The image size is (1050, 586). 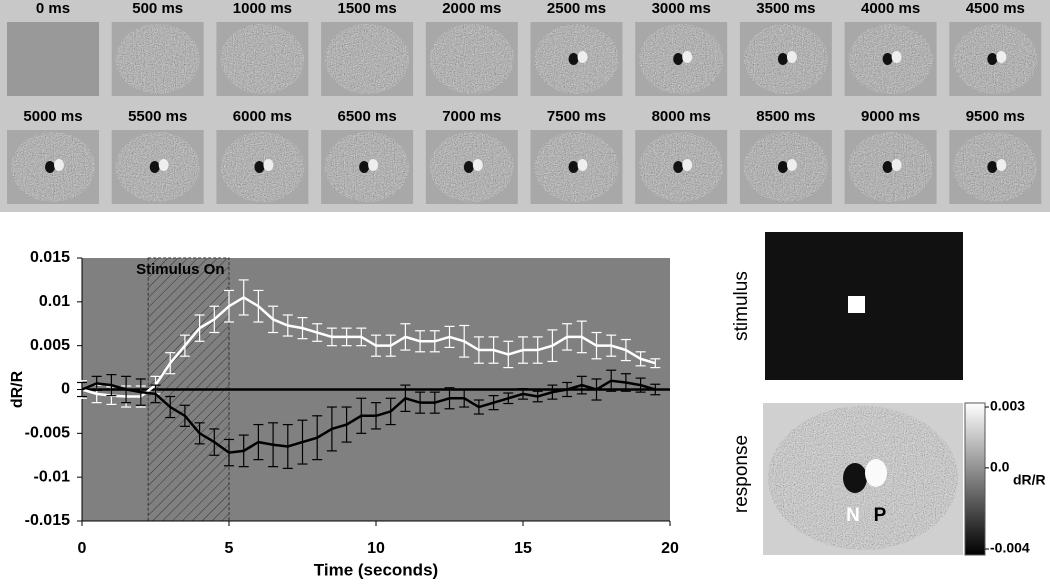 What do you see at coordinates (47, 520) in the screenshot?
I see `y-tick-label: -0.015` at bounding box center [47, 520].